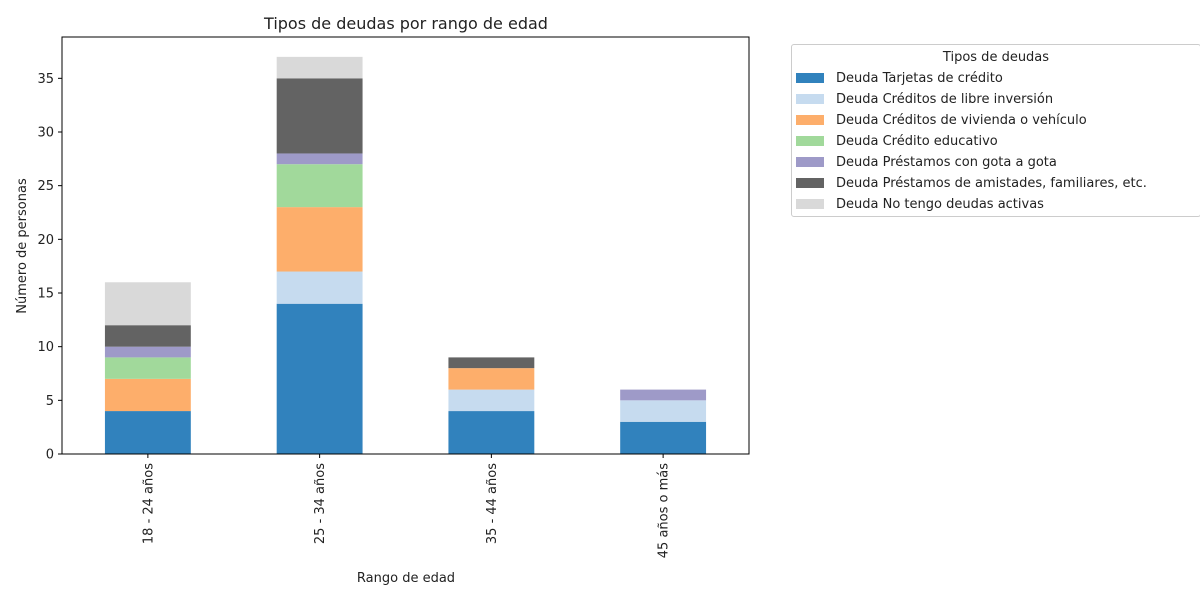 This screenshot has width=1200, height=600. I want to click on chart-title: Tipos de deudas por rango de edad, so click(405, 23).